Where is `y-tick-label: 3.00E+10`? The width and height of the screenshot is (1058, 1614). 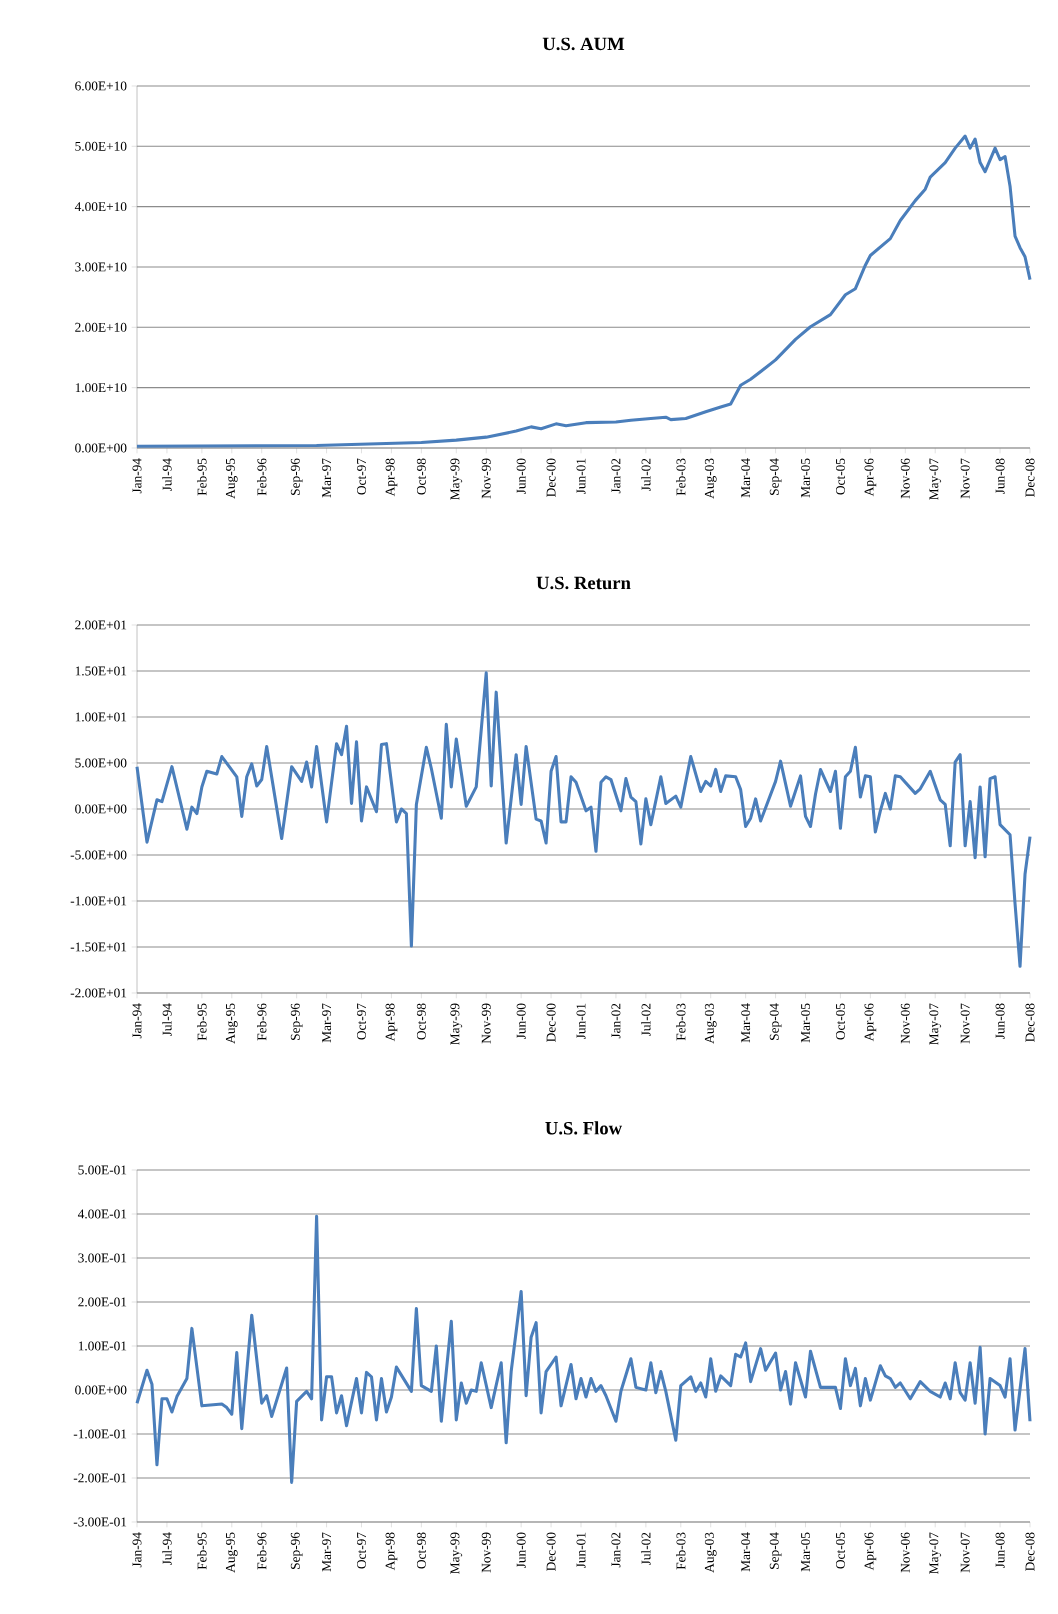 y-tick-label: 3.00E+10 is located at coordinates (101, 267).